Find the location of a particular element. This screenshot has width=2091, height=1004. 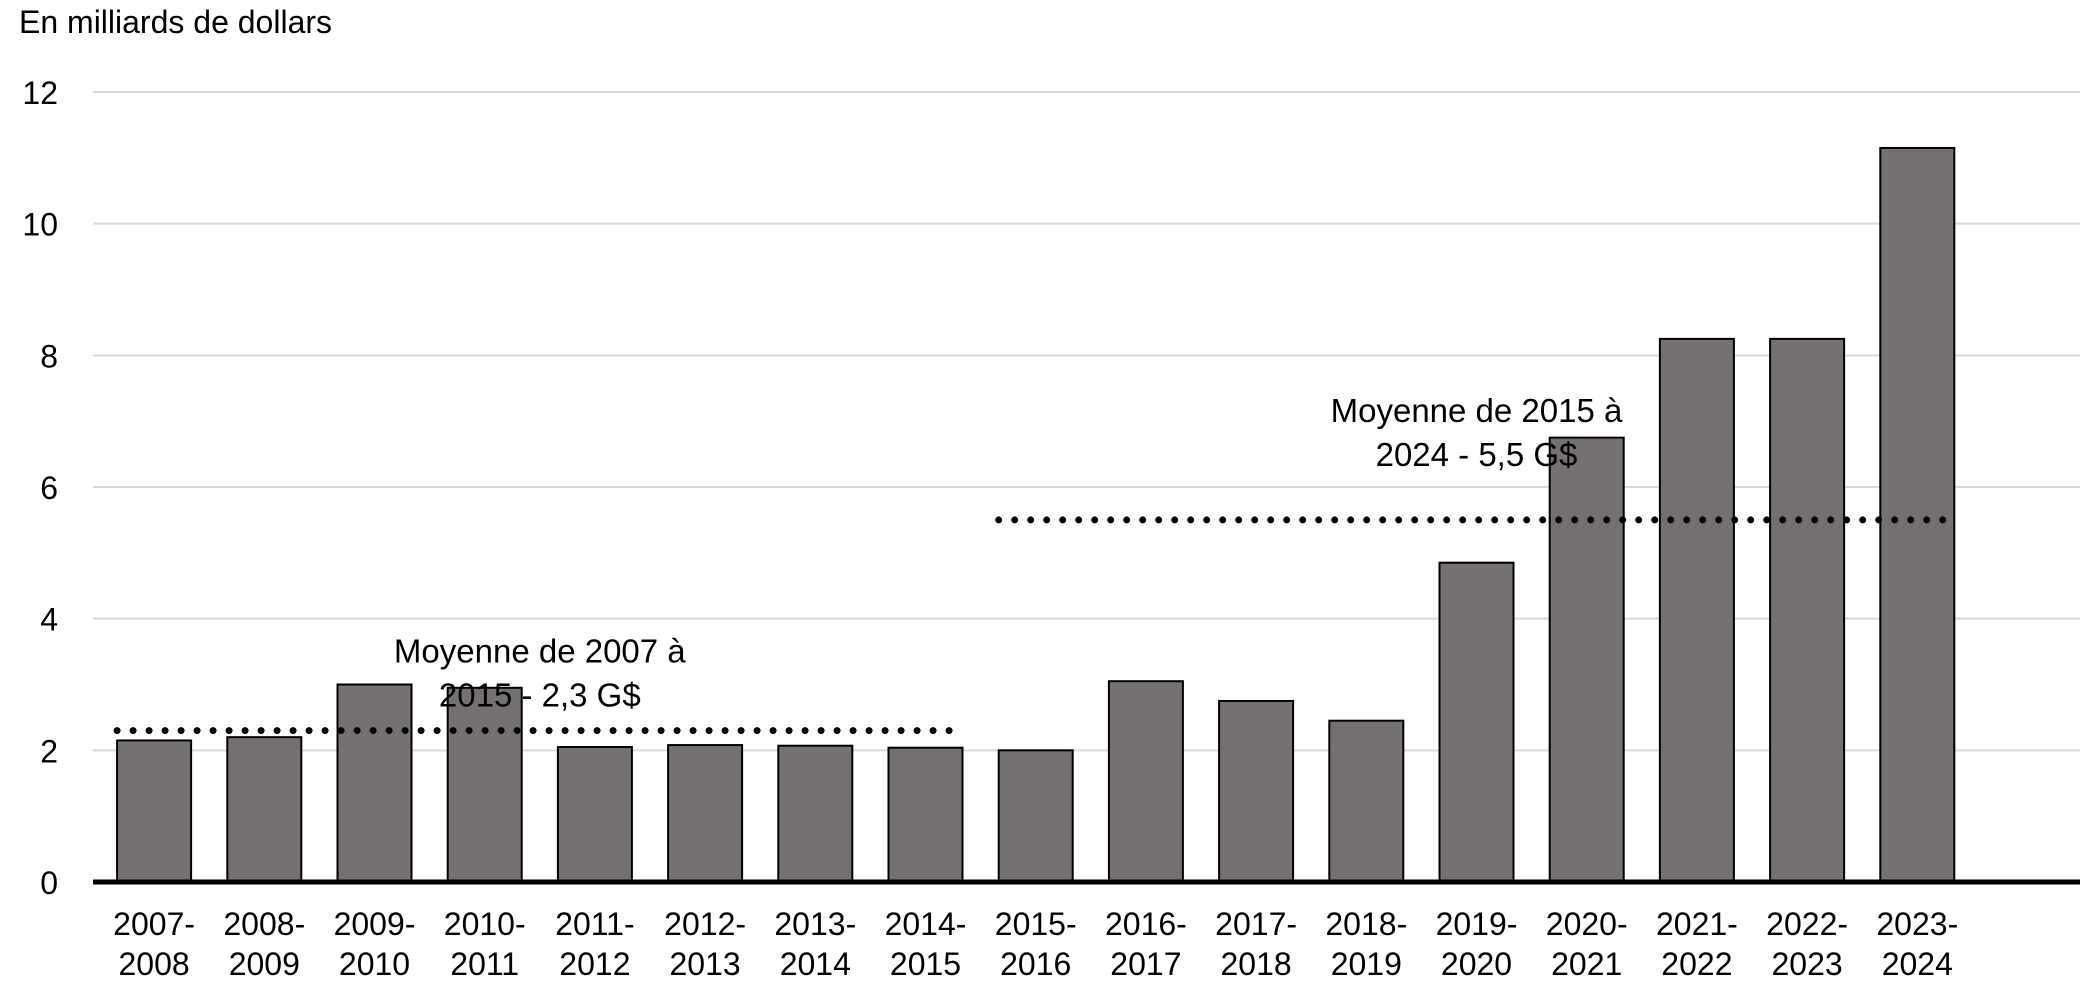

x-tick-label: 2015 is located at coordinates (925, 964).